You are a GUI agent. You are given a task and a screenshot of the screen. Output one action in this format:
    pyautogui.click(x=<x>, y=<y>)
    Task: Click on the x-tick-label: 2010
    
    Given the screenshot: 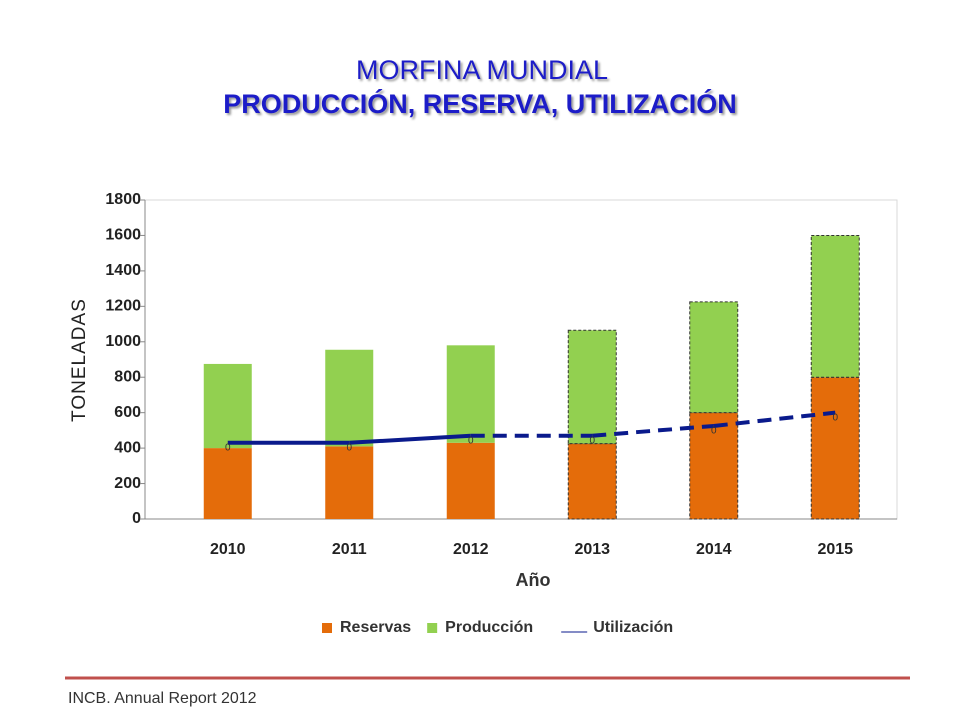 What is the action you would take?
    pyautogui.click(x=228, y=549)
    